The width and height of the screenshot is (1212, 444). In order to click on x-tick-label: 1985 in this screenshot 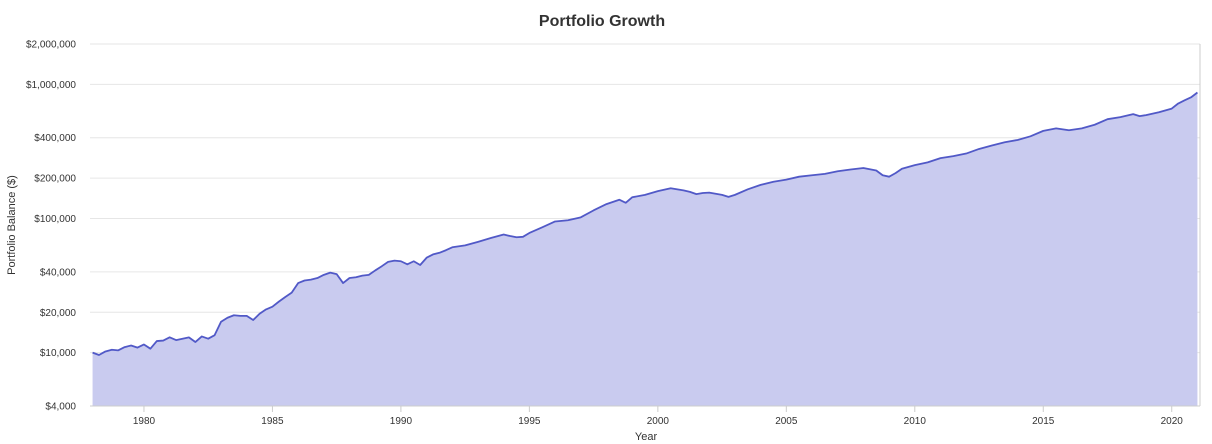, I will do `click(272, 421)`.